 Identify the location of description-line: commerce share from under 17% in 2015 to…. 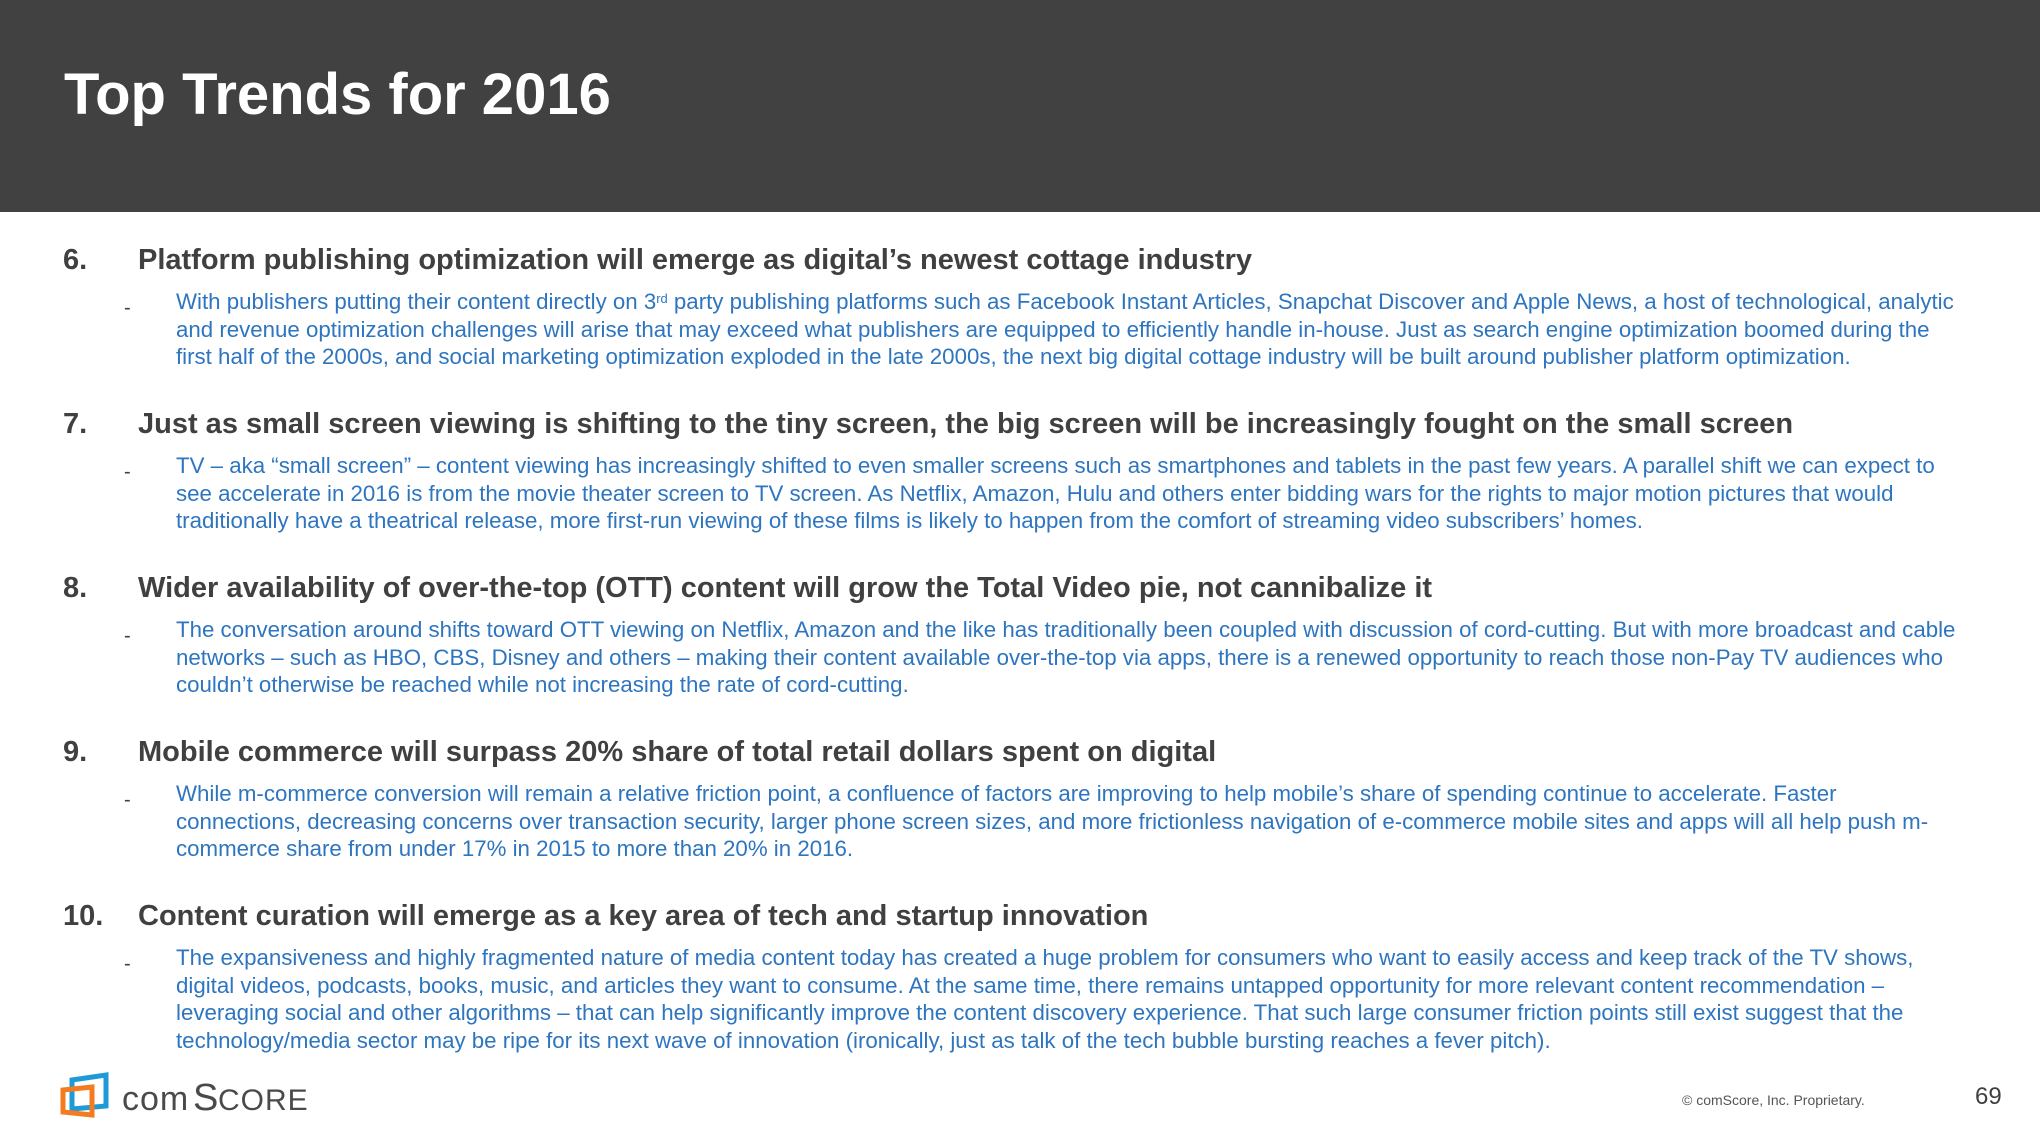
(1076, 849).